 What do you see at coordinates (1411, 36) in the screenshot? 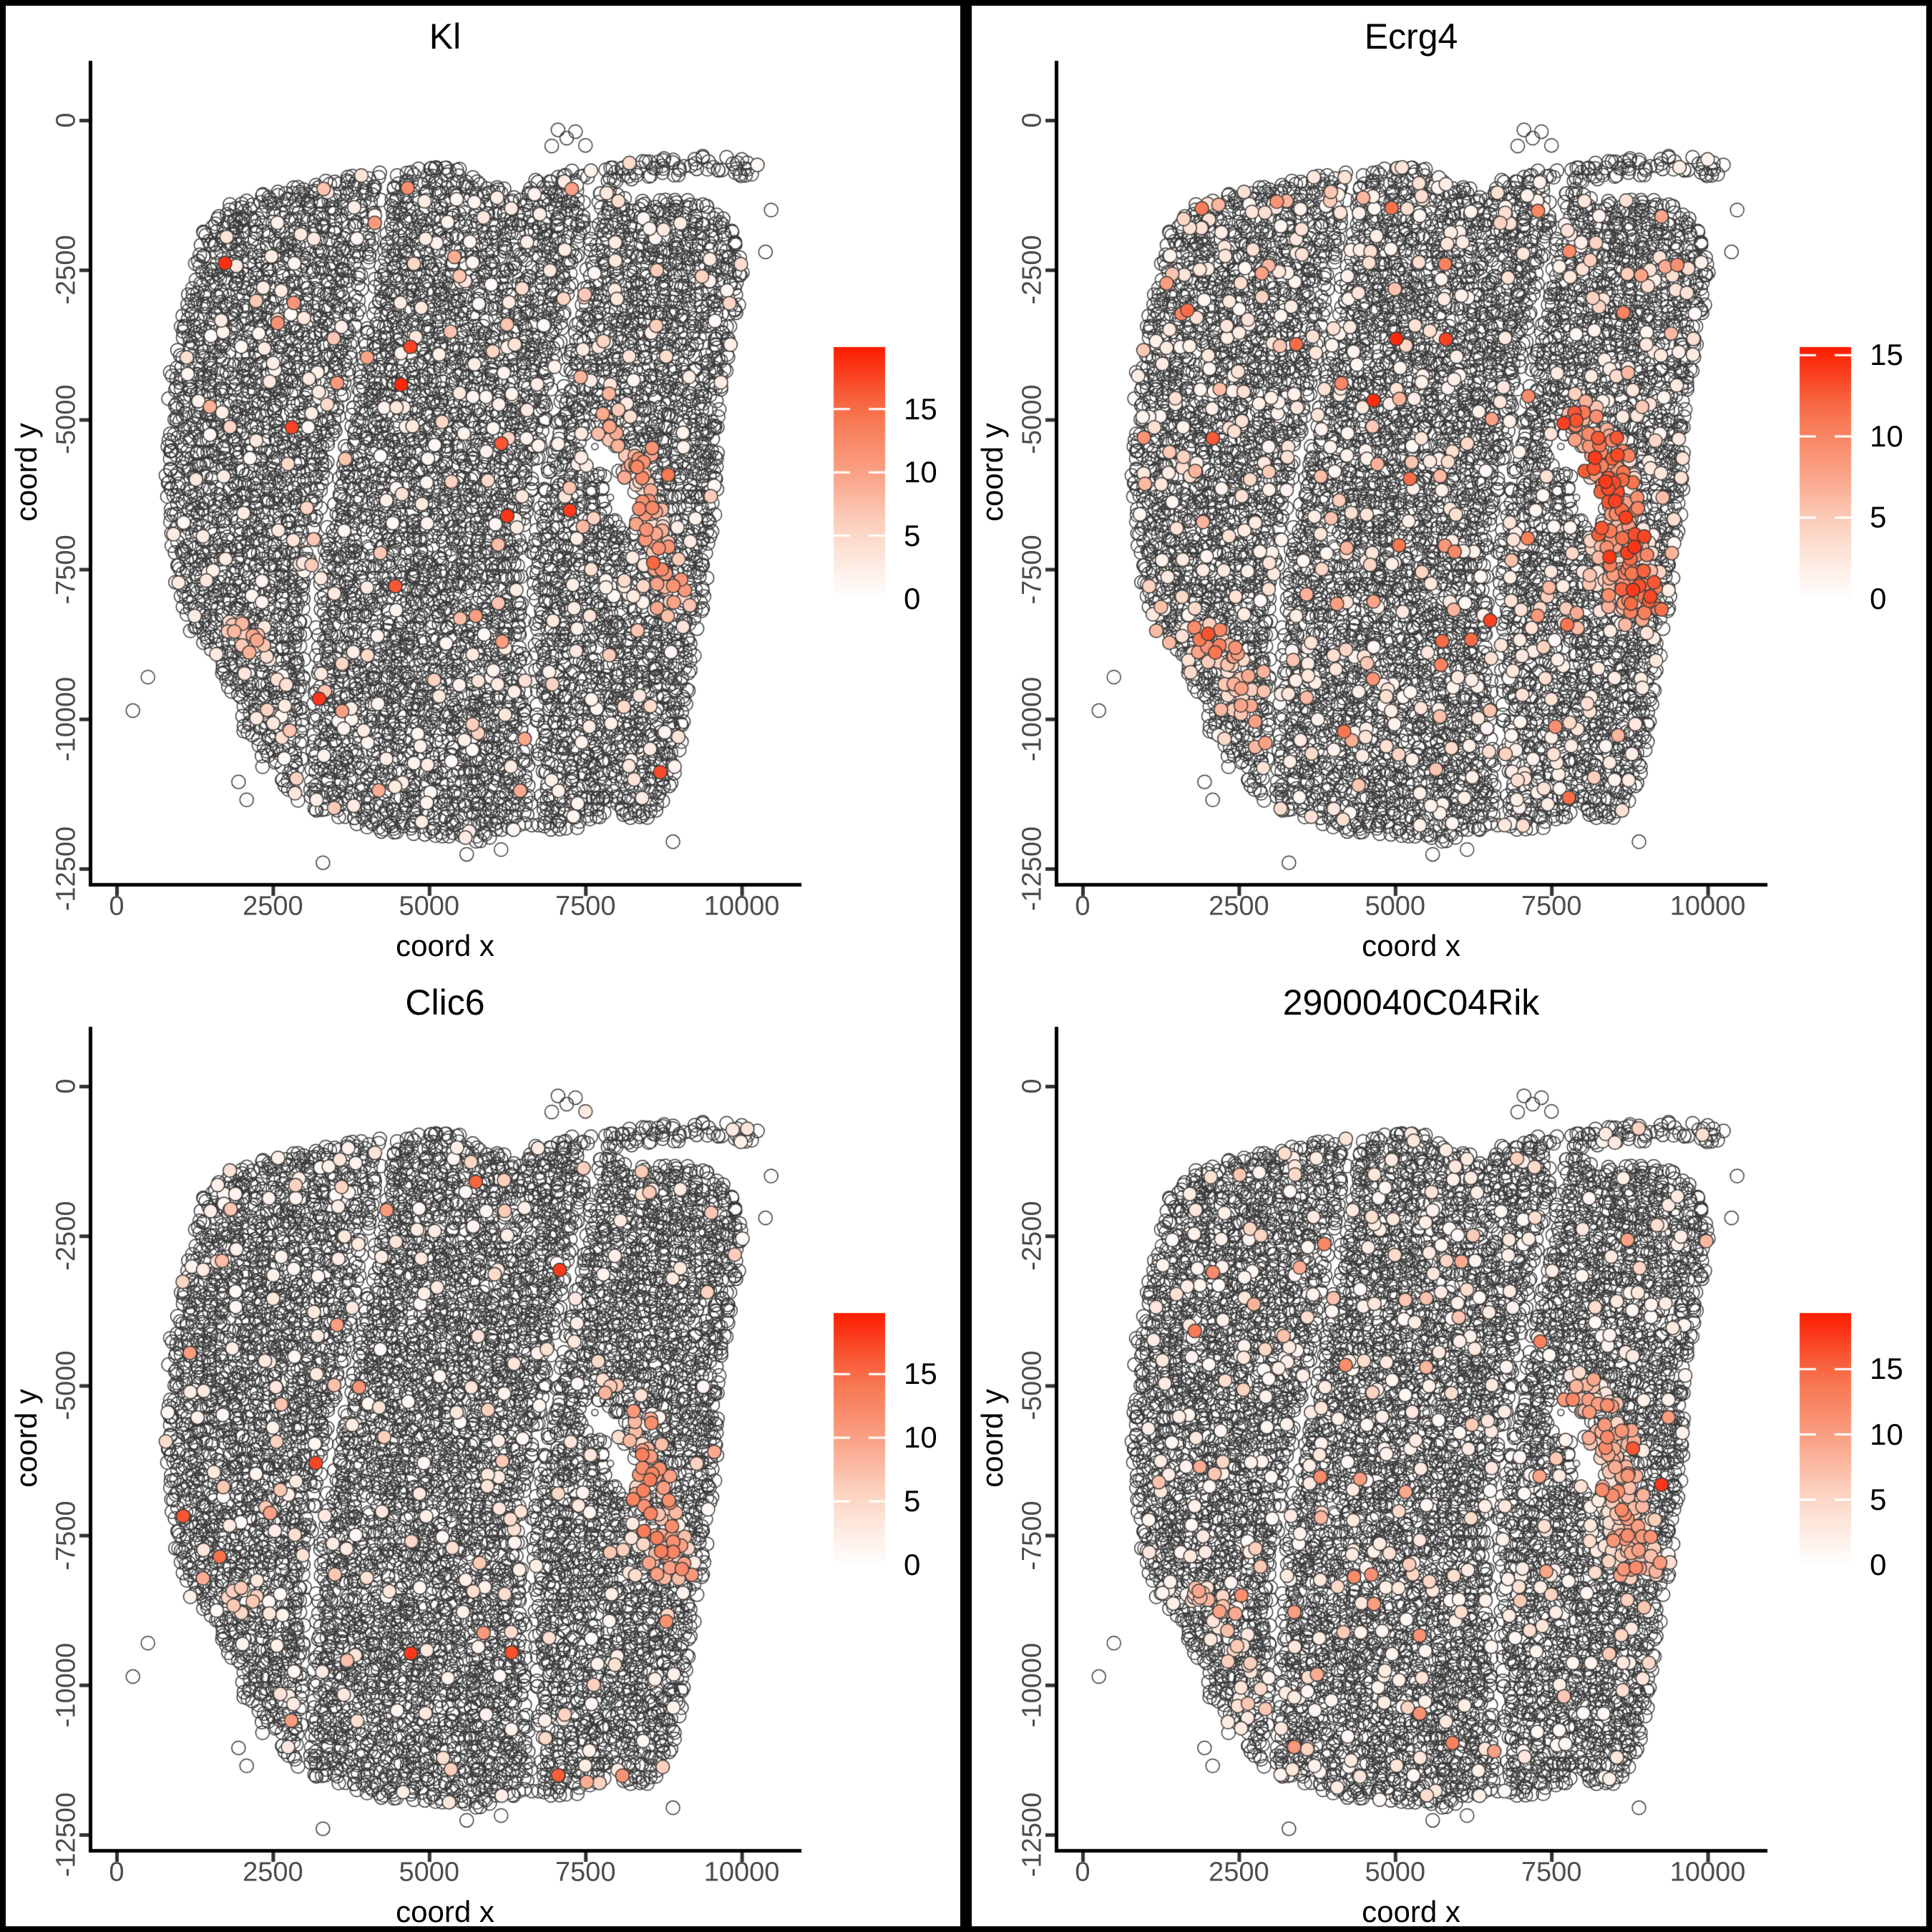
I see `panel-title: Ecrg4` at bounding box center [1411, 36].